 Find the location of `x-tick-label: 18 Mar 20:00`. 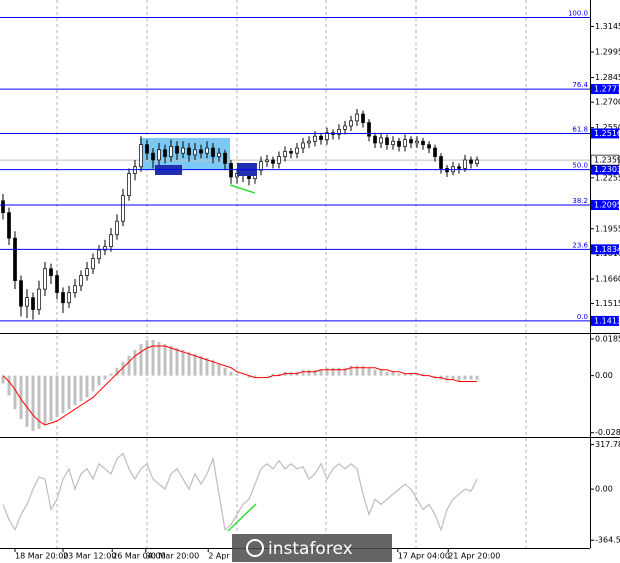

x-tick-label: 18 Mar 20:00 is located at coordinates (41, 556).